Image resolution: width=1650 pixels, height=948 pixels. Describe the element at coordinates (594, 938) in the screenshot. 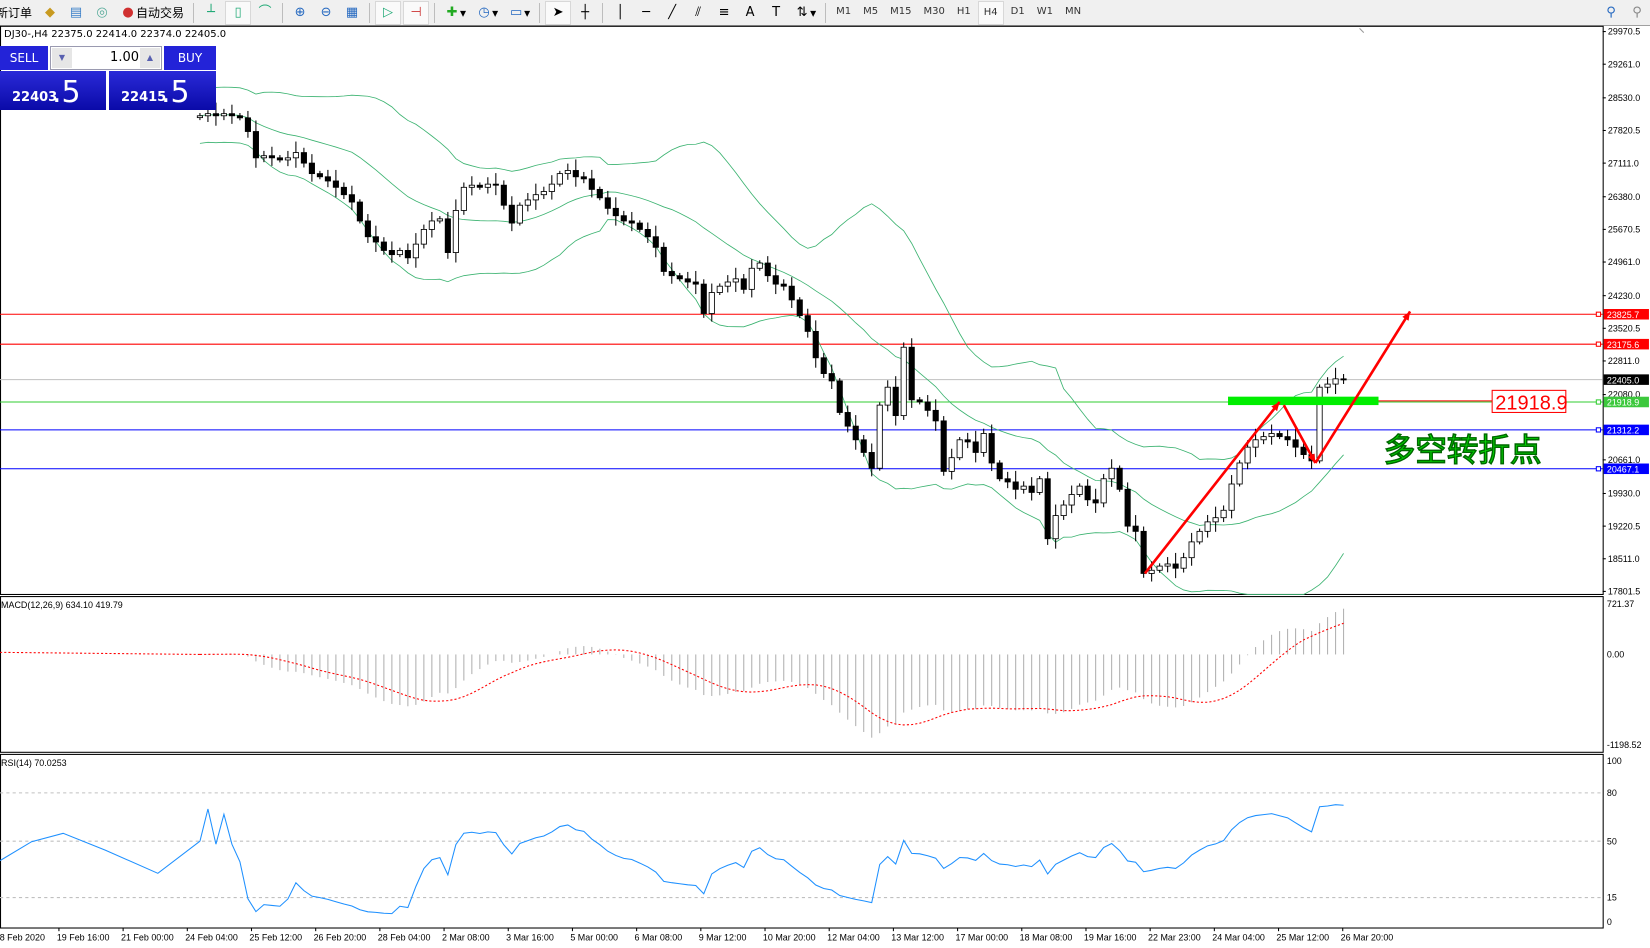

I see `time-axis-label: 5 Mar 00:00` at that location.